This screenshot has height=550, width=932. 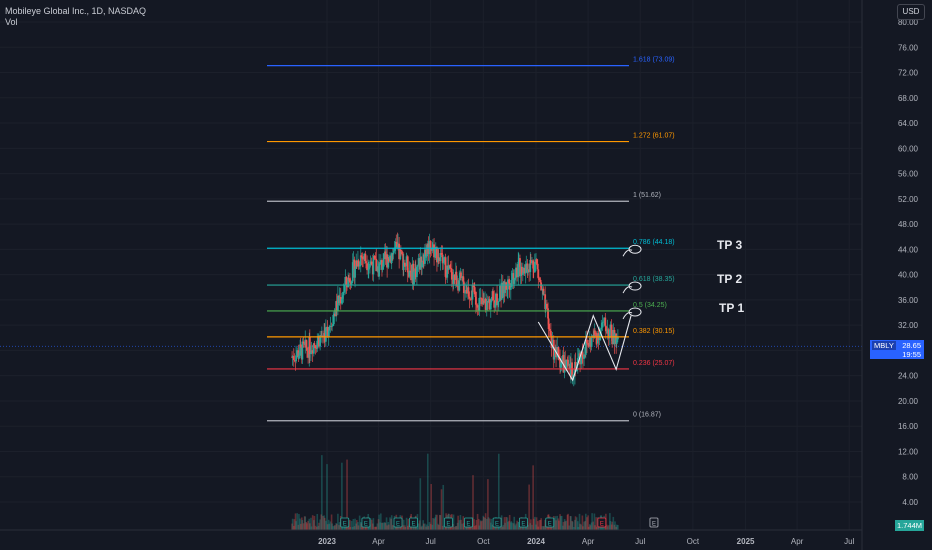 What do you see at coordinates (654, 242) in the screenshot?
I see `fib-level-label: 0.786 (44.18)` at bounding box center [654, 242].